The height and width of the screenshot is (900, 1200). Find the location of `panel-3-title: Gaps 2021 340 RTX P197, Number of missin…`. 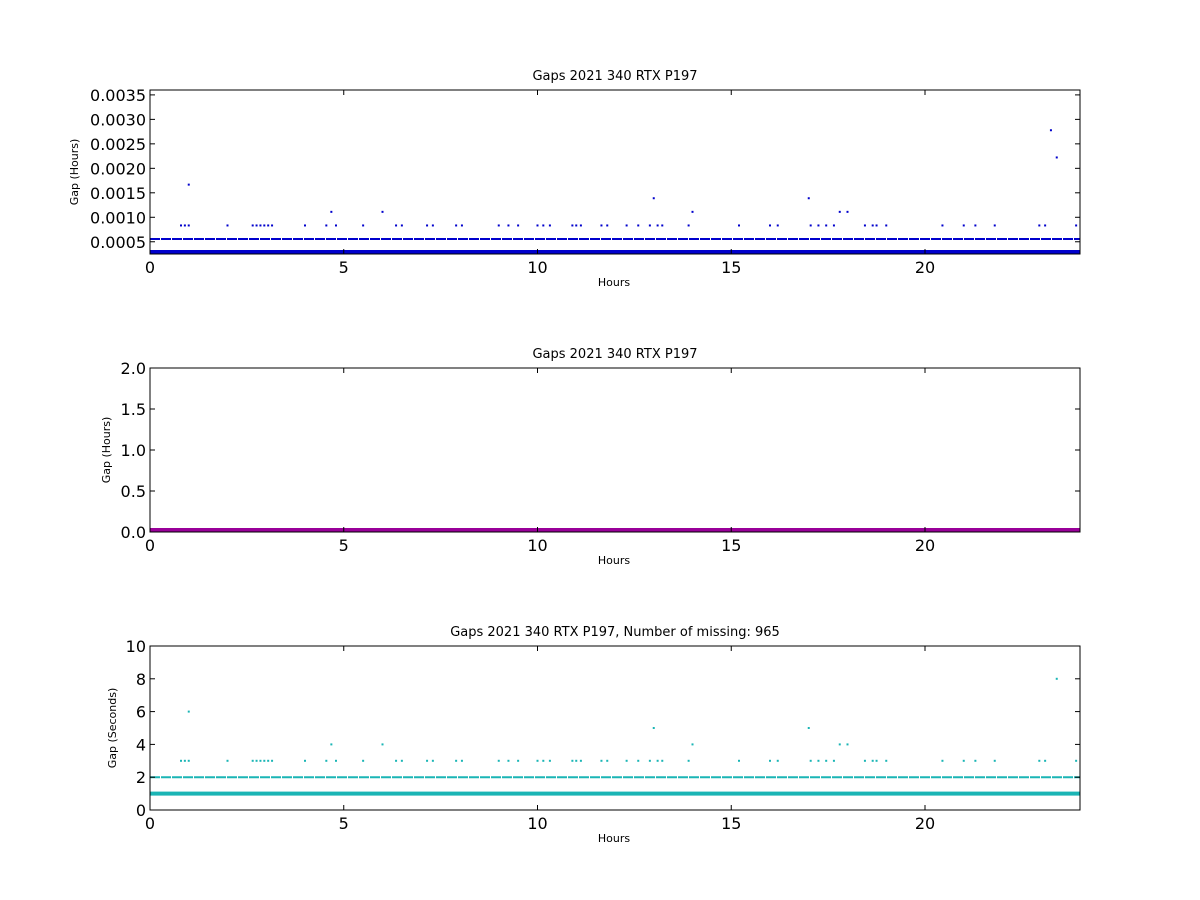

panel-3-title: Gaps 2021 340 RTX P197, Number of missin… is located at coordinates (615, 632).